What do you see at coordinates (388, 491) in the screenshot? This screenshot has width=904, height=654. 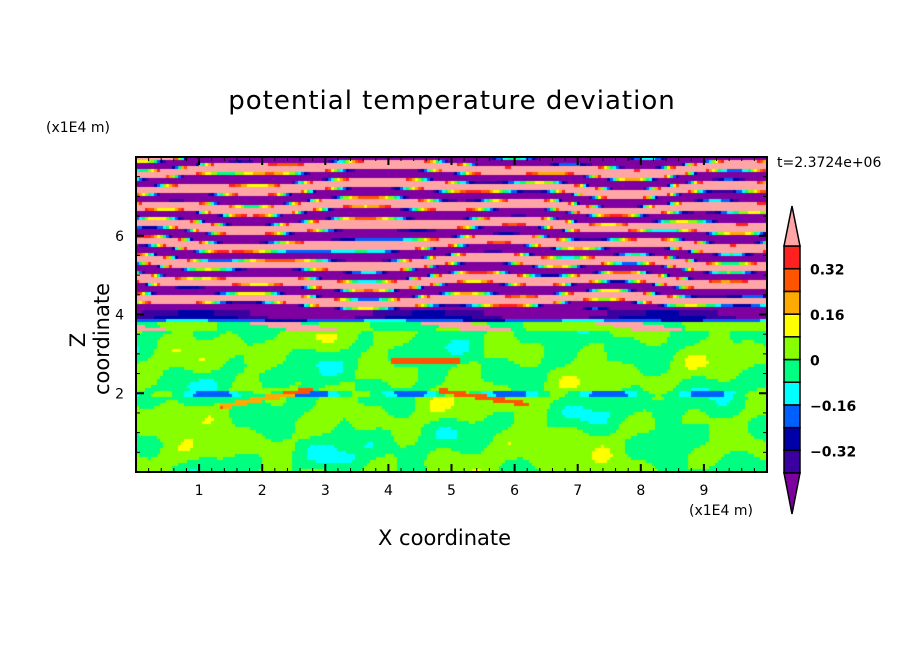 I see `x-tick-label: 4` at bounding box center [388, 491].